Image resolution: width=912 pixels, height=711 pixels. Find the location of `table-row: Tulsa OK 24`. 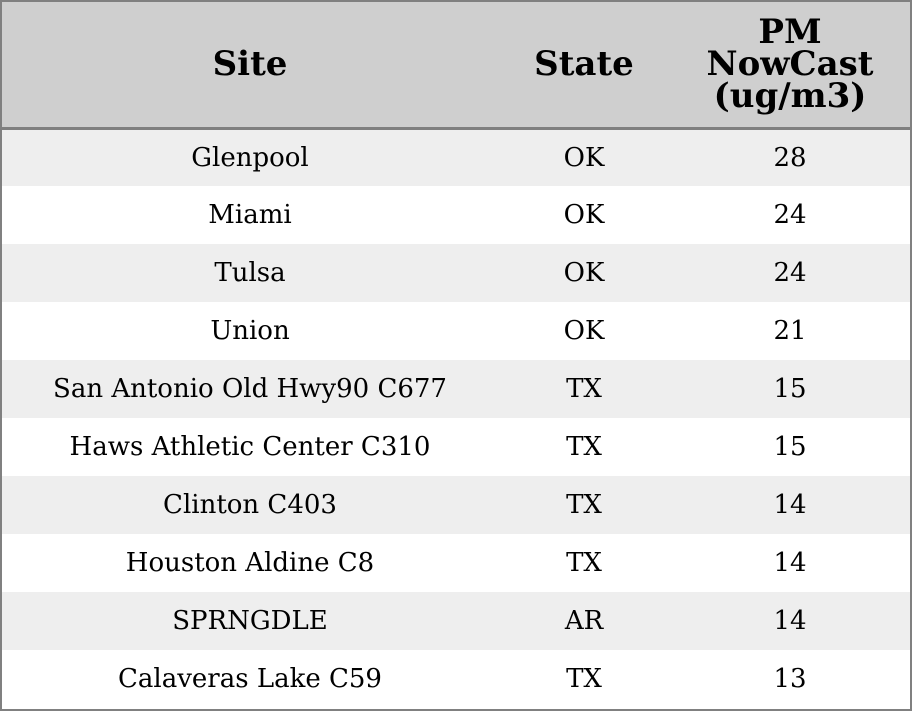

table-row: Tulsa OK 24 is located at coordinates (456, 273).